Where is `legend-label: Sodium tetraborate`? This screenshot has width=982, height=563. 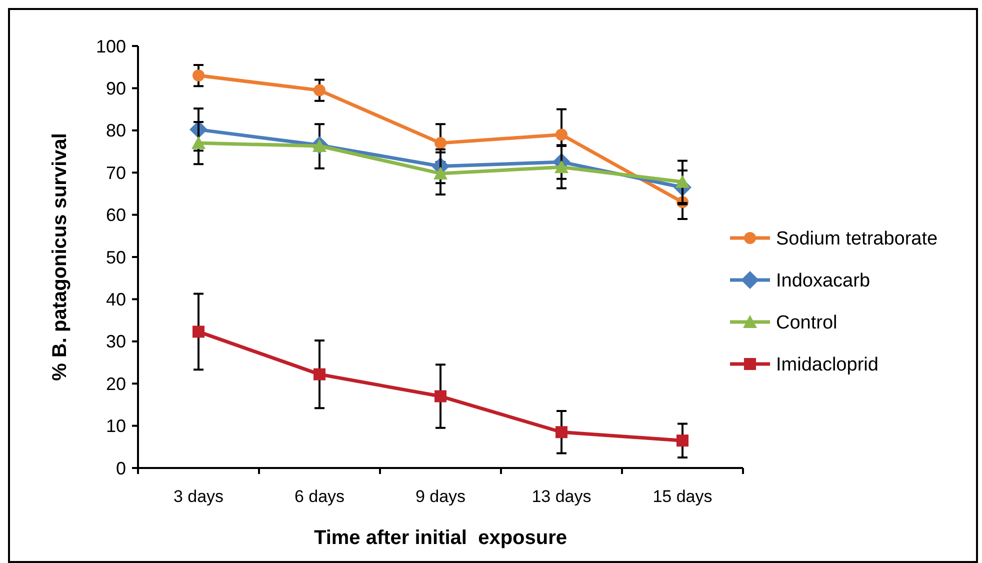
legend-label: Sodium tetraborate is located at coordinates (857, 239).